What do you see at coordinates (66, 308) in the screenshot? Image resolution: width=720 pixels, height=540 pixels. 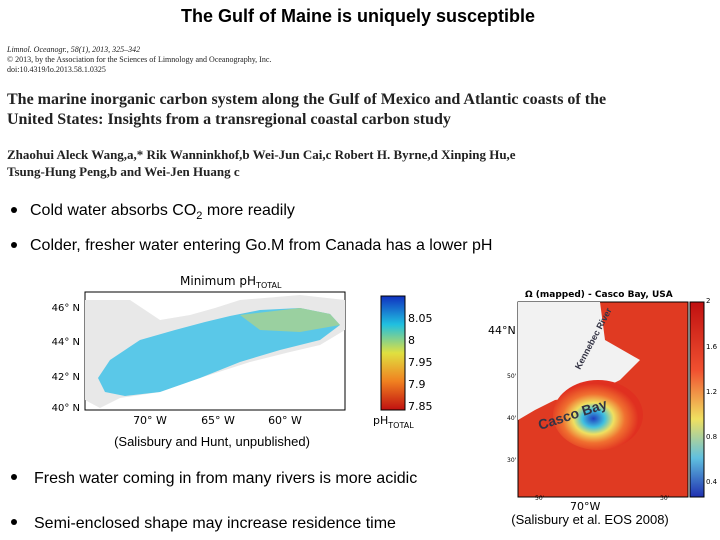 I see `lat-label: 46° N` at bounding box center [66, 308].